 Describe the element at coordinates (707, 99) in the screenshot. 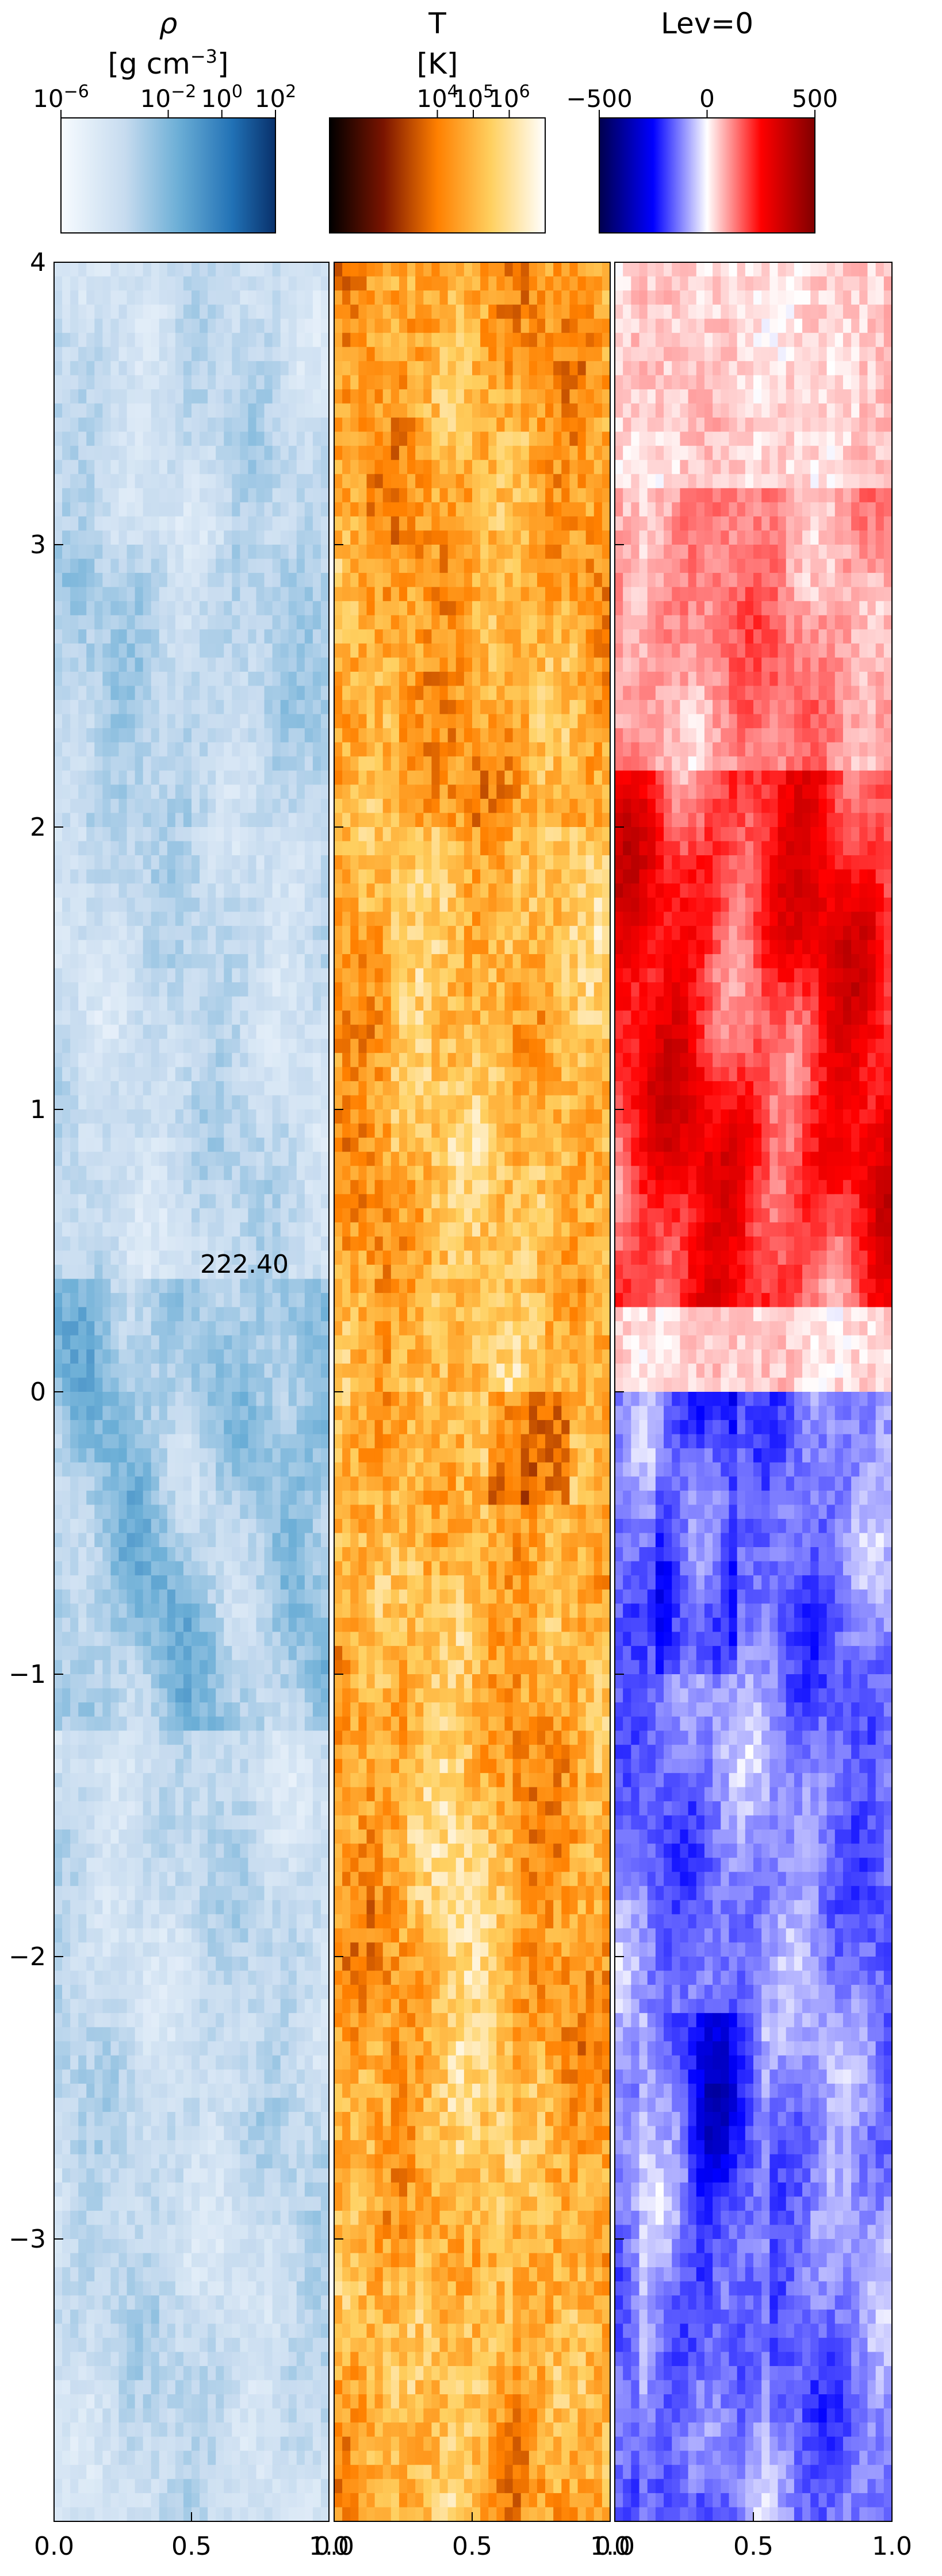

I see `colorbar-tick-label: 0` at that location.